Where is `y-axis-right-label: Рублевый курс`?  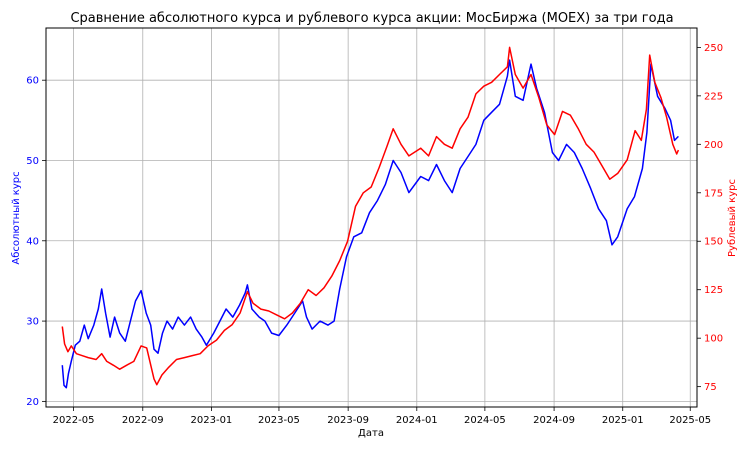 y-axis-right-label: Рублевый курс is located at coordinates (732, 218).